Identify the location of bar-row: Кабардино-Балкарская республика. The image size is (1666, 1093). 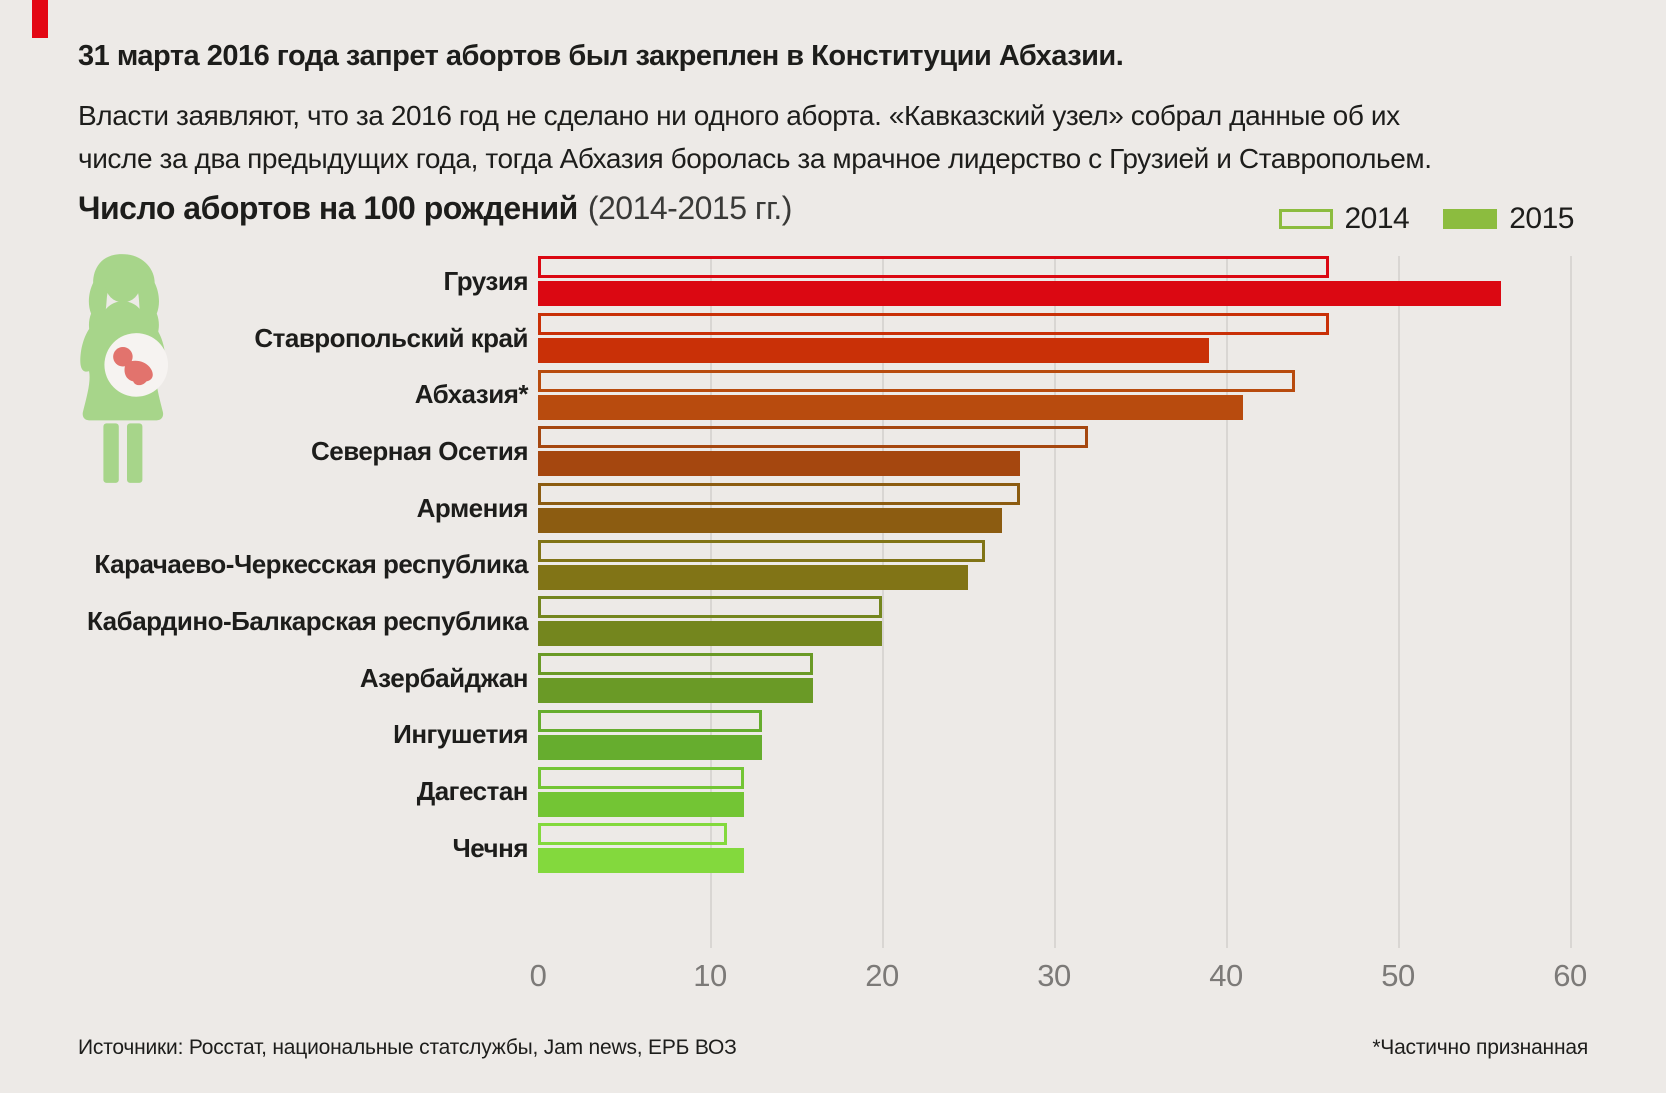
(833, 621).